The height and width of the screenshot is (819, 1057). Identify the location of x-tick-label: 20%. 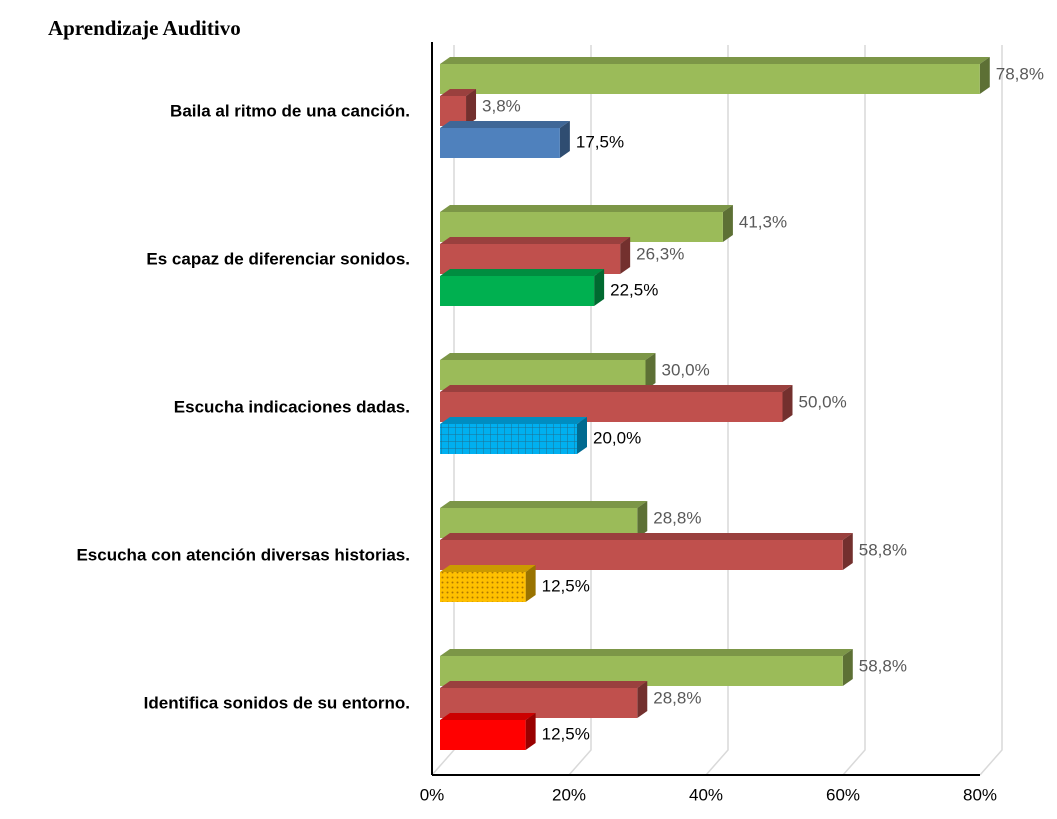
(569, 794).